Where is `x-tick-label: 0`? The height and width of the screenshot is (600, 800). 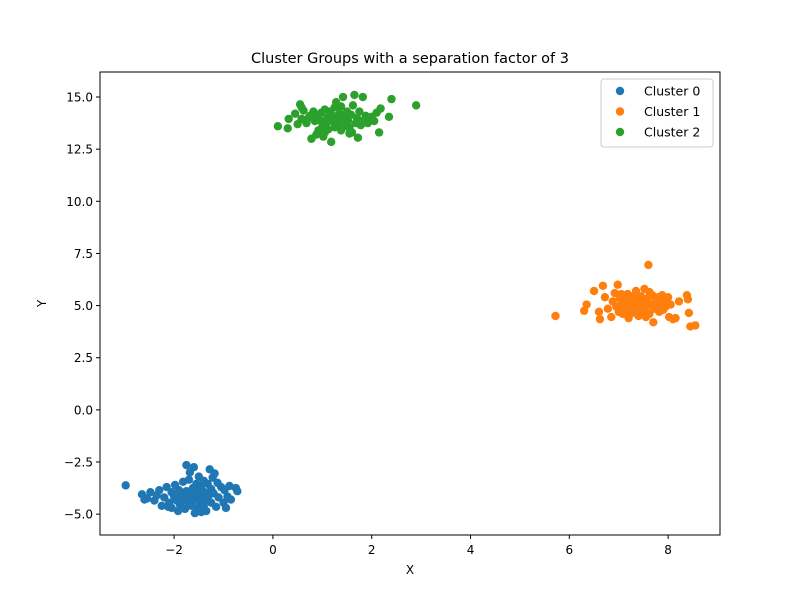
x-tick-label: 0 is located at coordinates (273, 550).